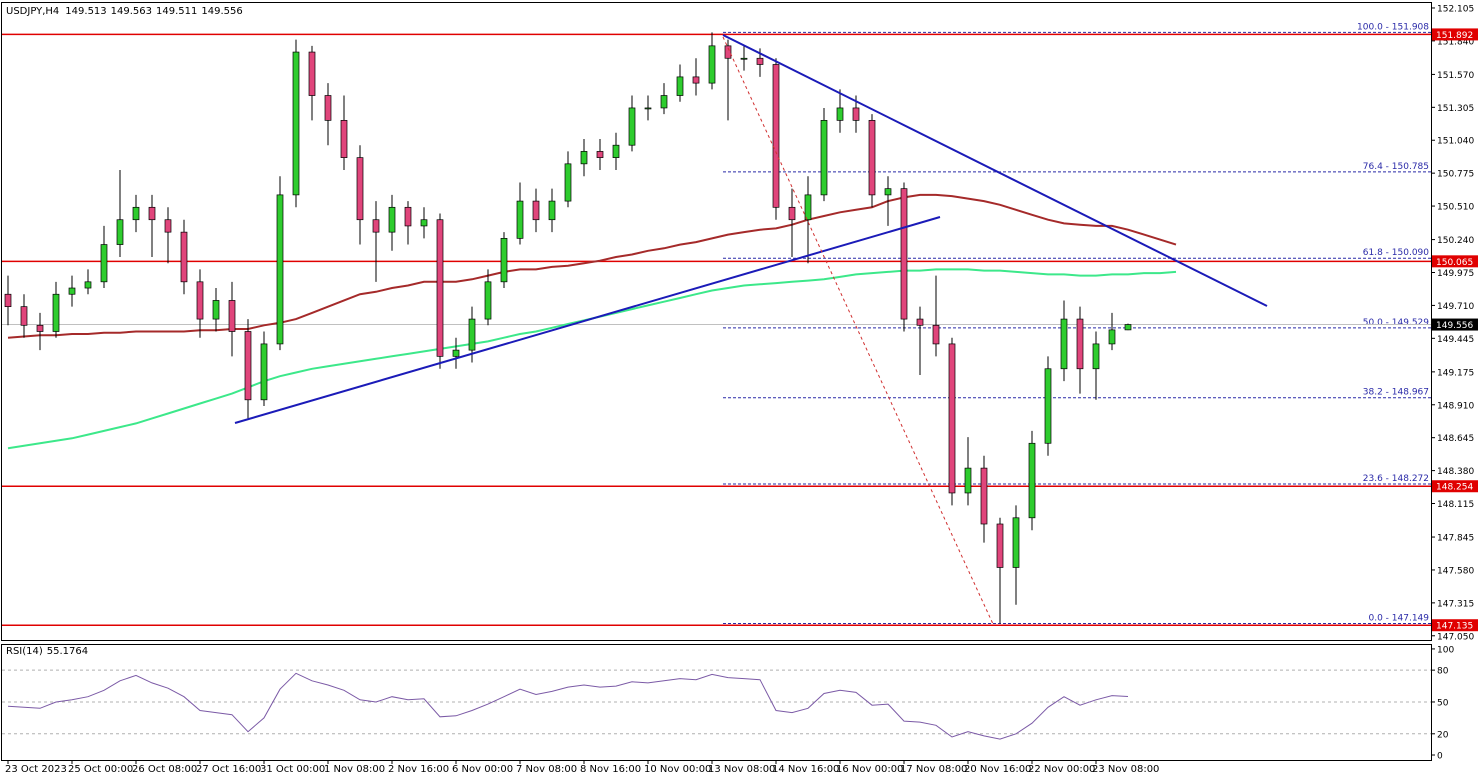  I want to click on y-tick-label: 147.315, so click(1455, 604).